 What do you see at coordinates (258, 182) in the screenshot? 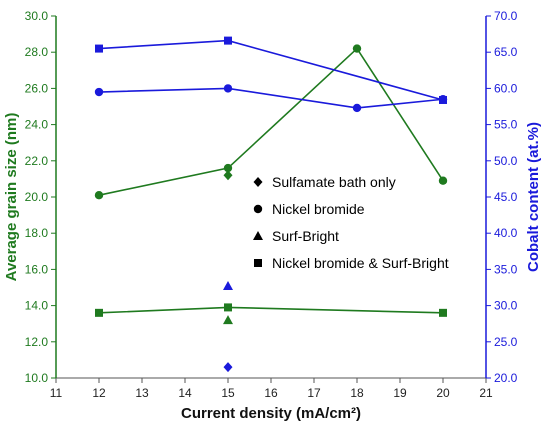
I see `legend-marker-diamond` at bounding box center [258, 182].